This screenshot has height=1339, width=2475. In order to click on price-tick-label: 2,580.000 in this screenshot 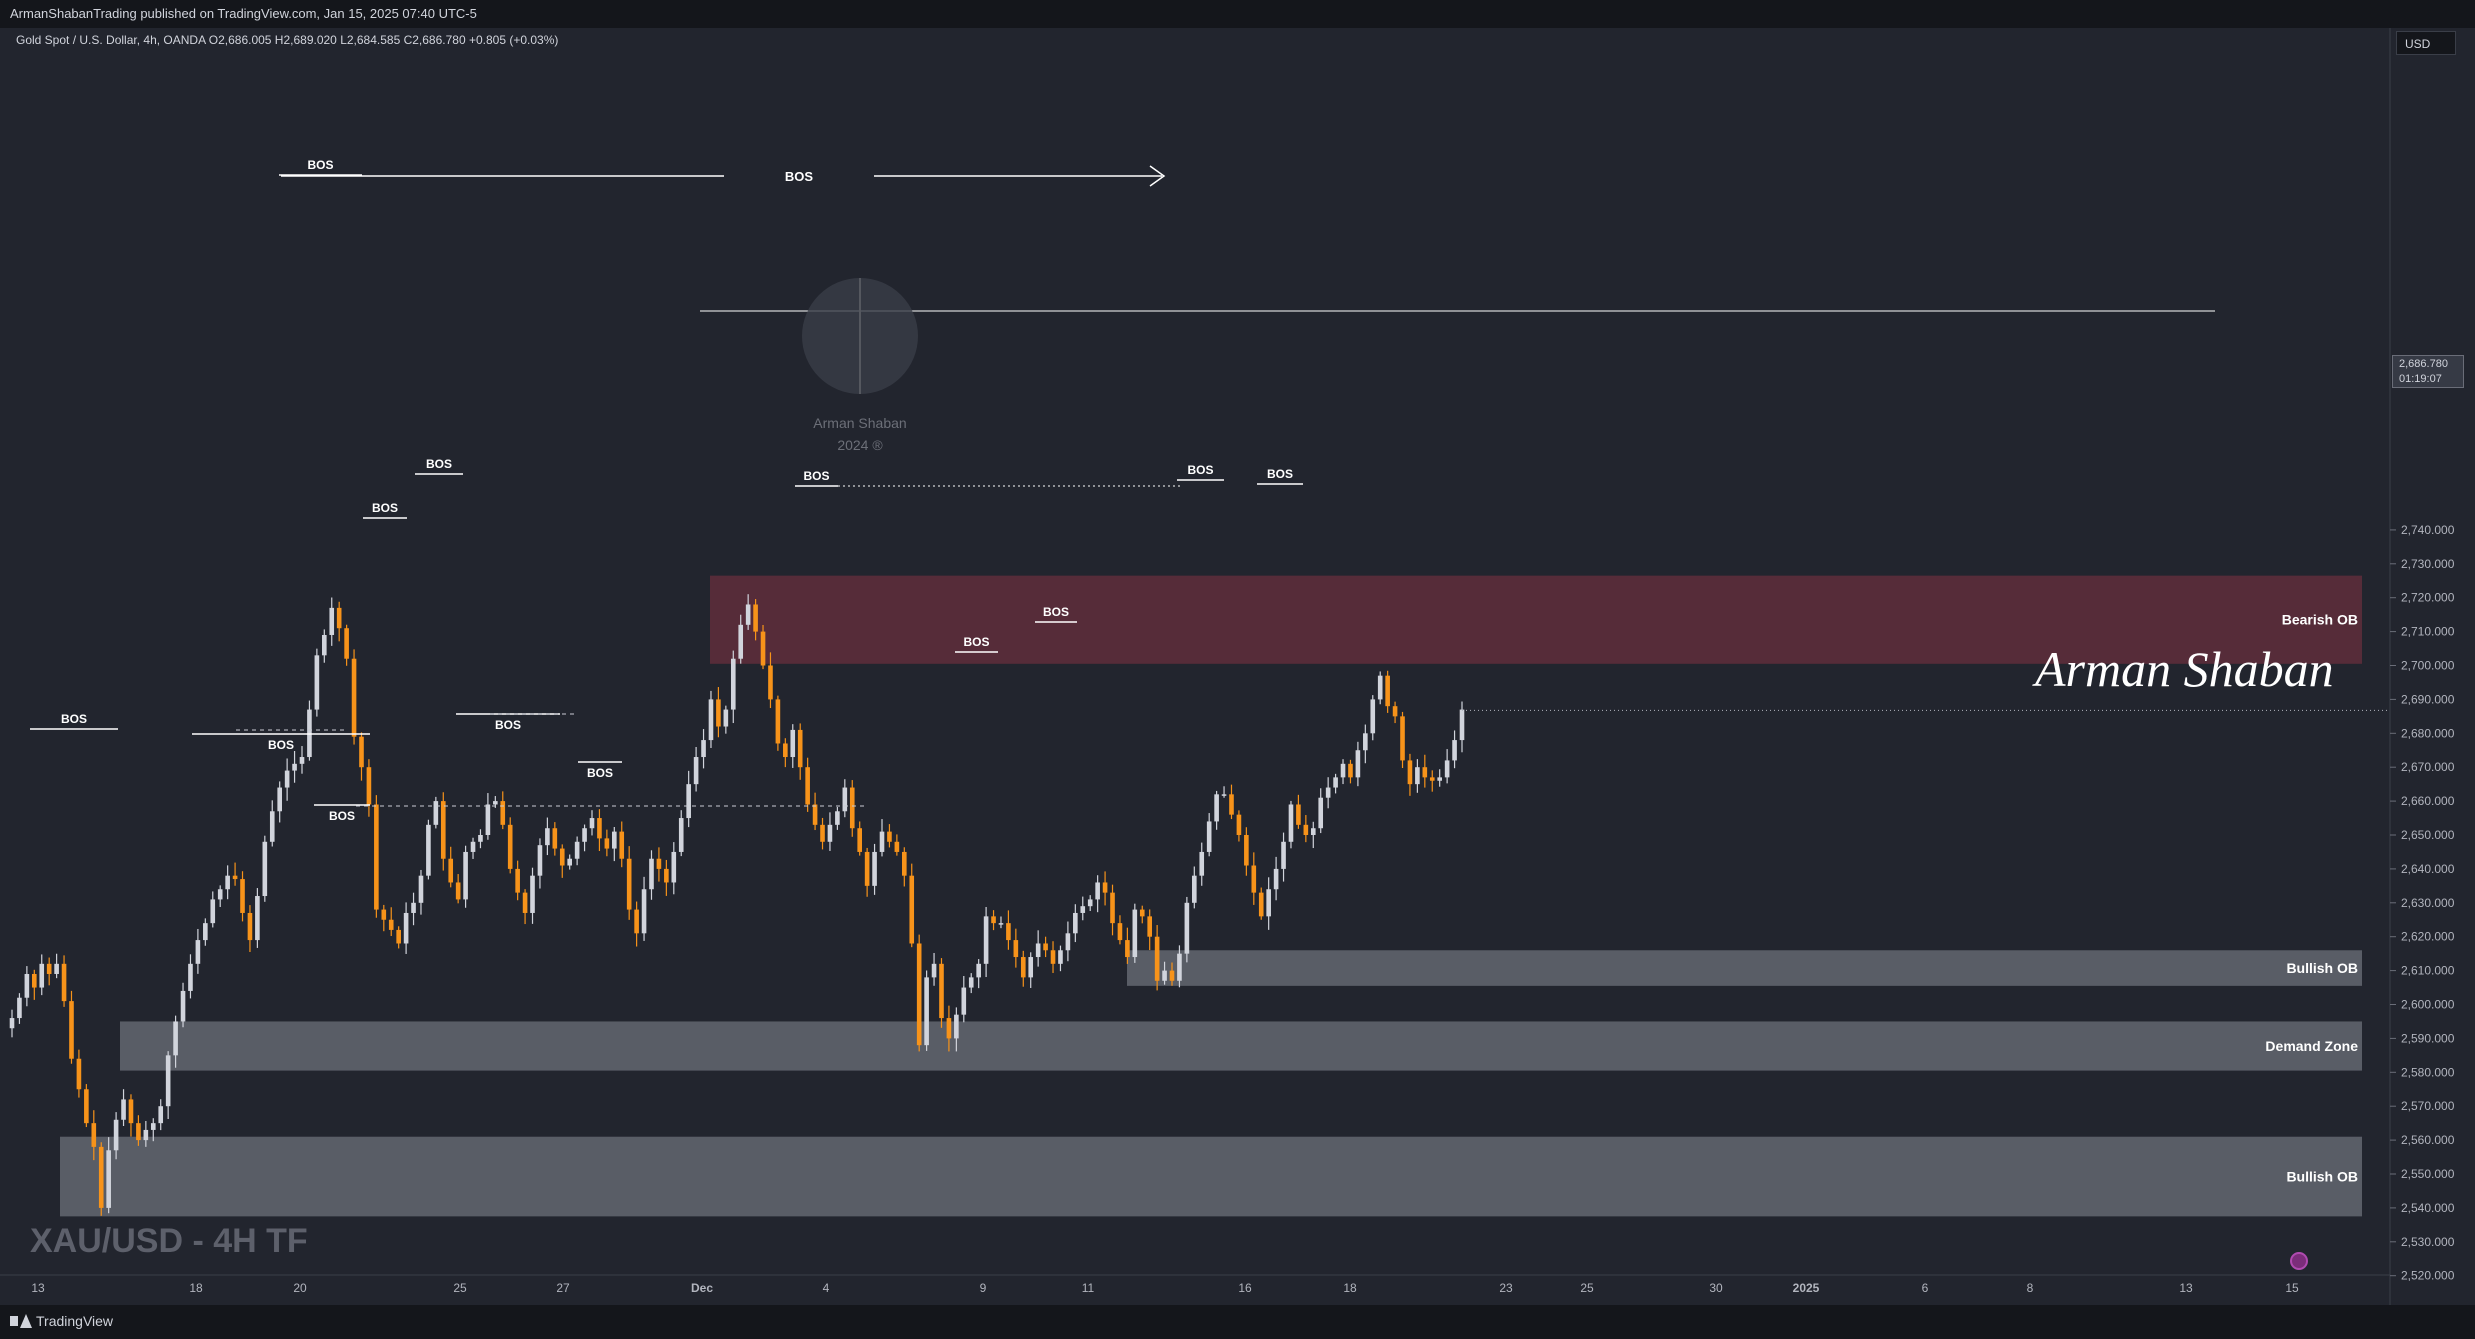, I will do `click(2428, 1072)`.